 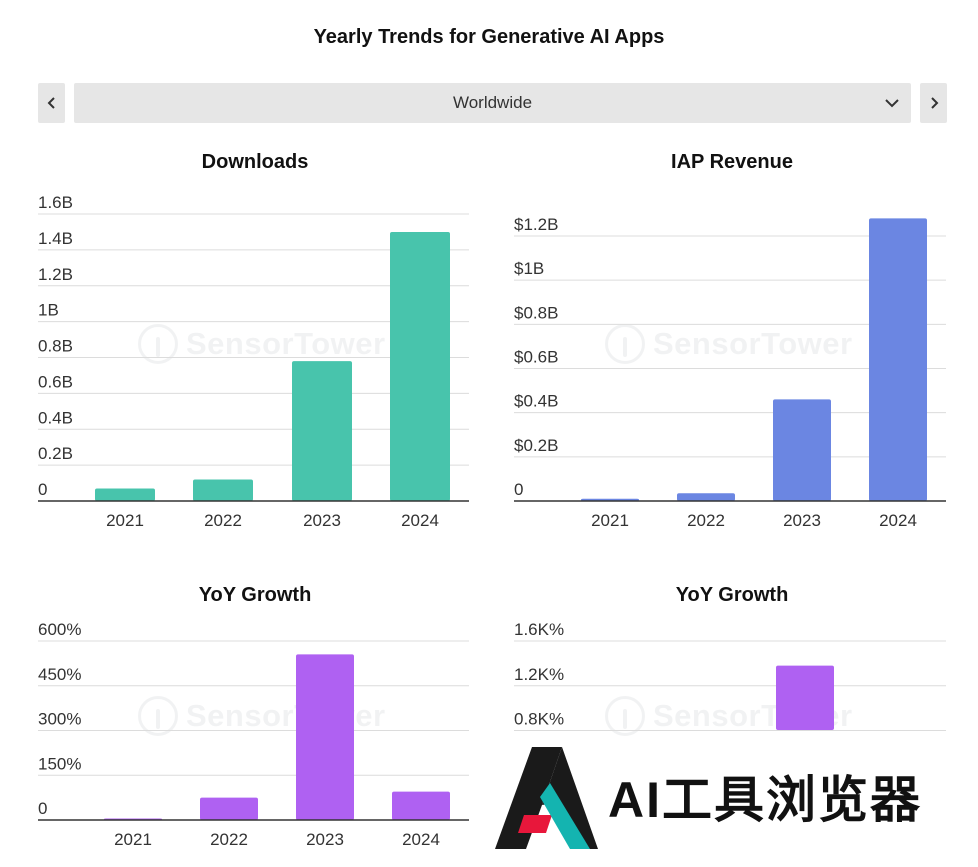 I want to click on y-tick-label: $1B, so click(x=529, y=268).